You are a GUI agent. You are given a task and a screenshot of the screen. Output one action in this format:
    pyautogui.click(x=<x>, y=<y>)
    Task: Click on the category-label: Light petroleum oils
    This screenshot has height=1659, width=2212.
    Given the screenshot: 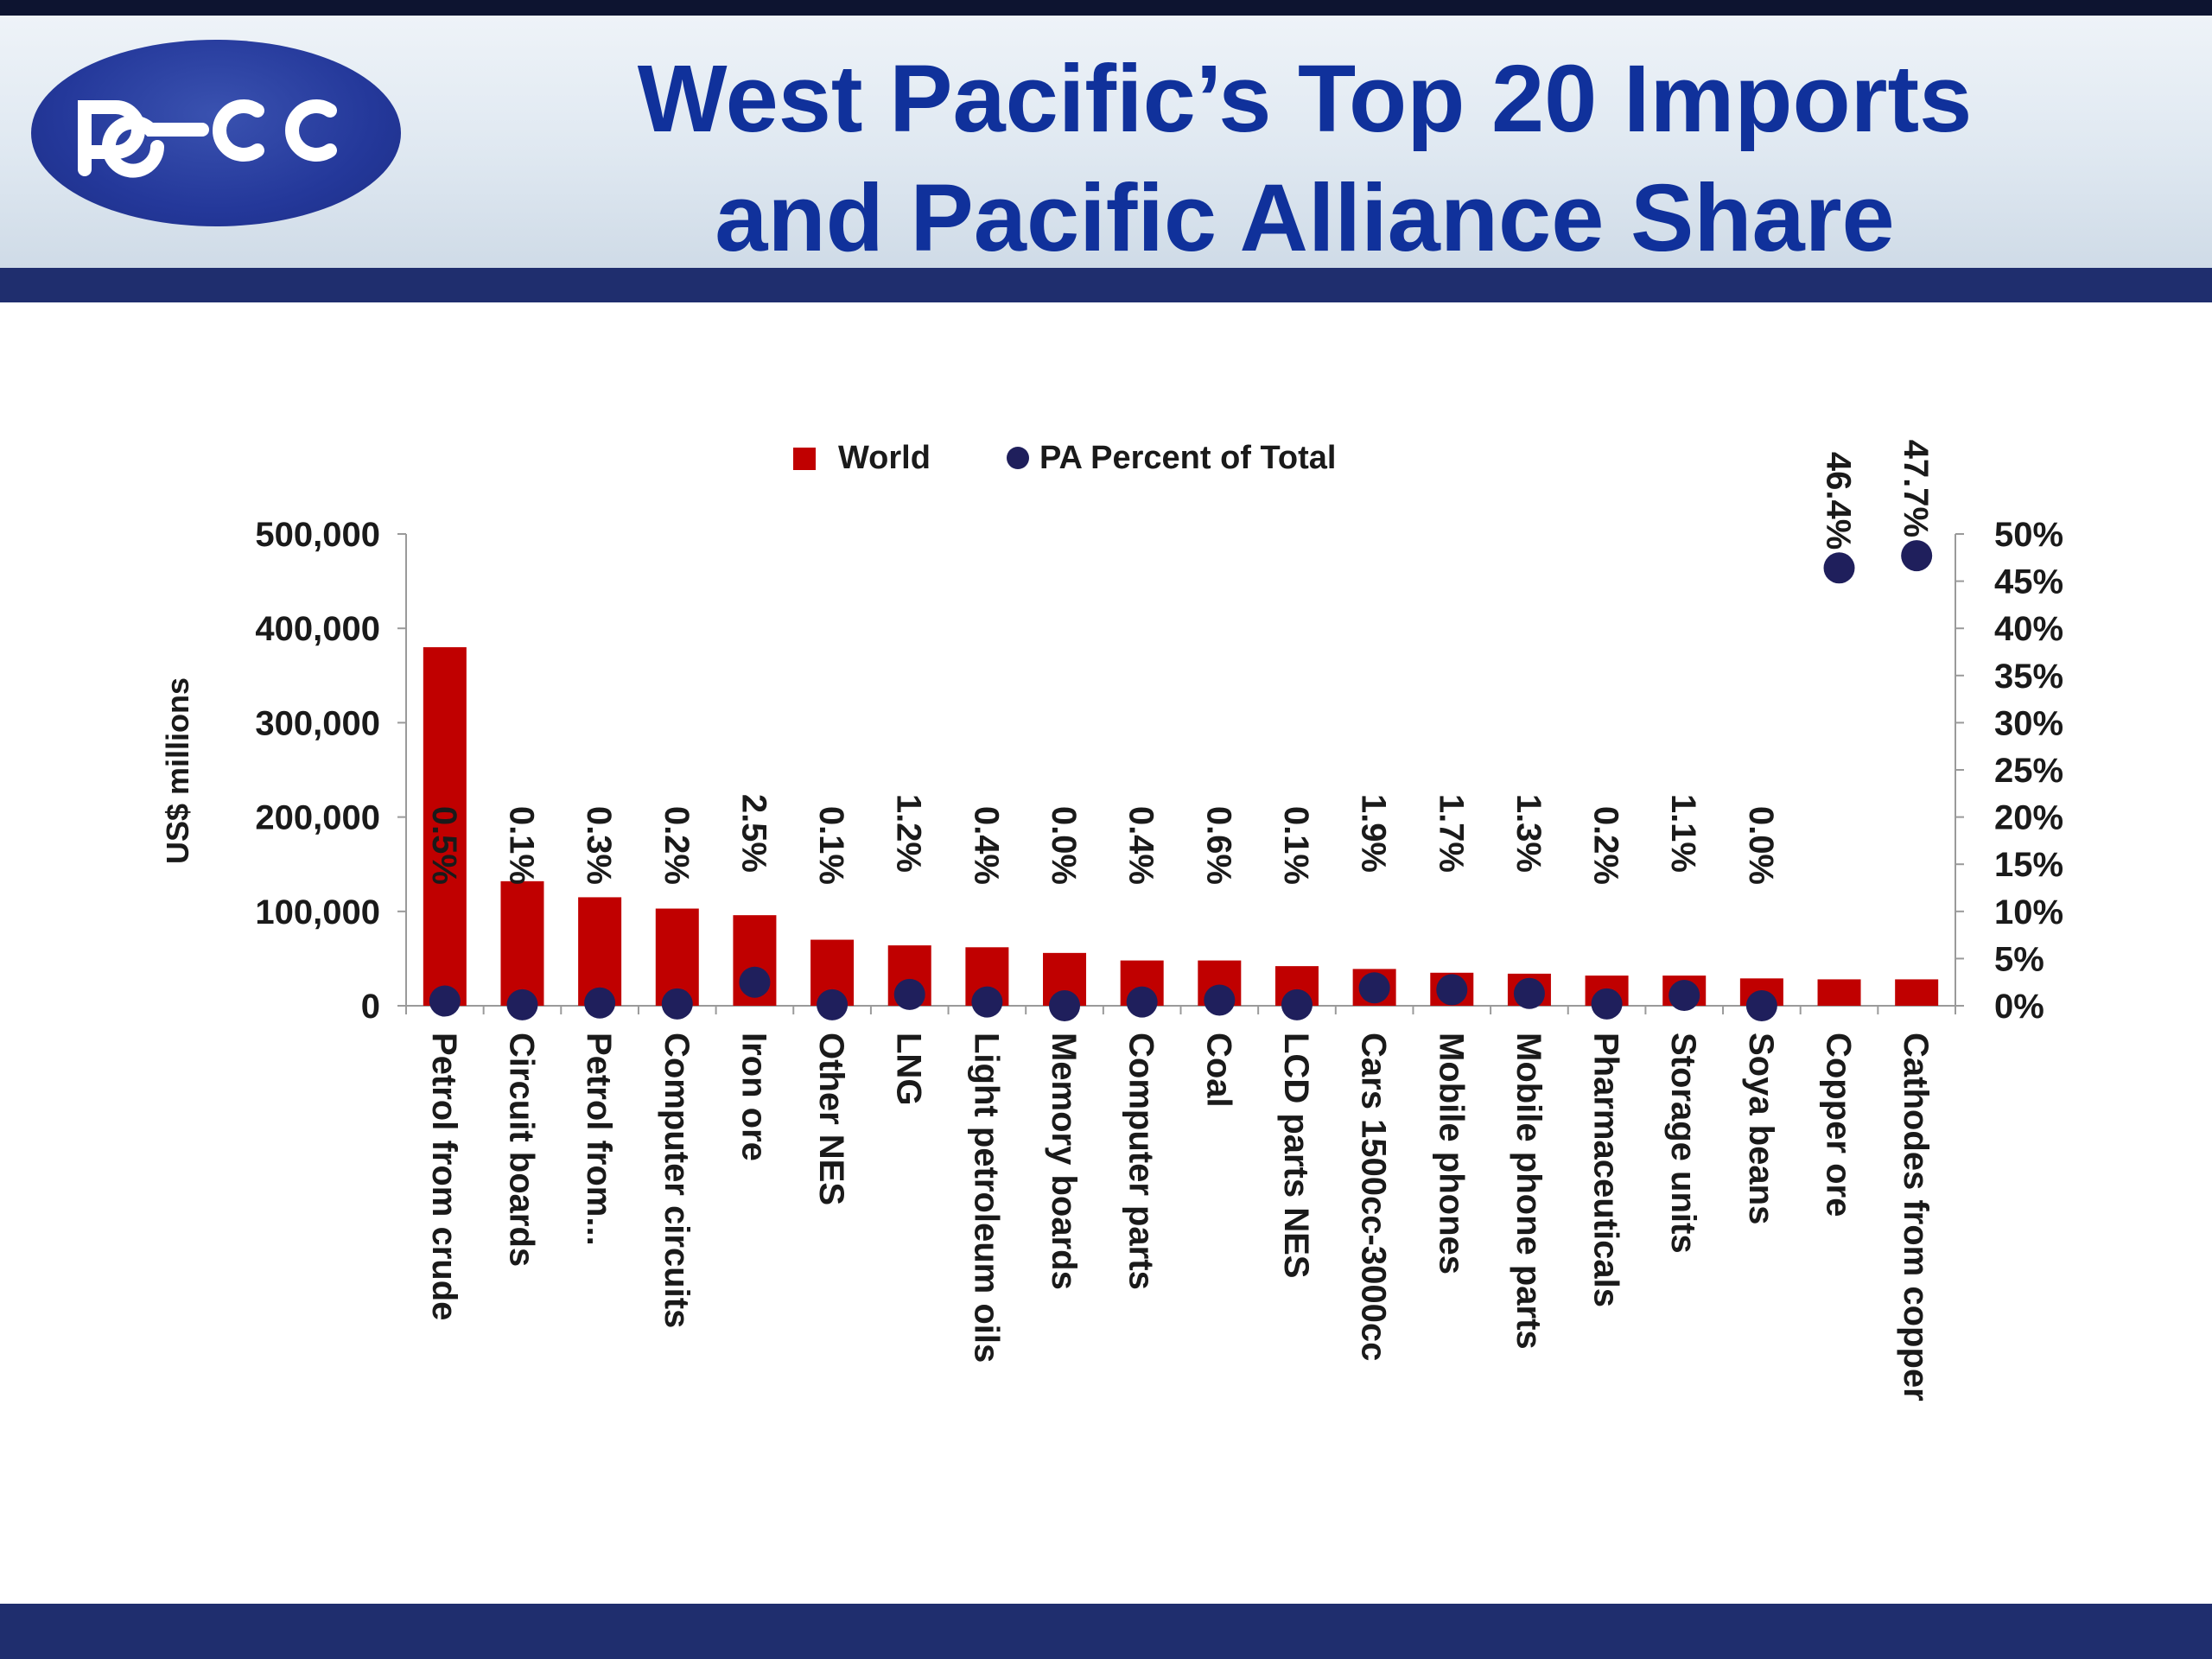 What is the action you would take?
    pyautogui.click(x=986, y=1198)
    